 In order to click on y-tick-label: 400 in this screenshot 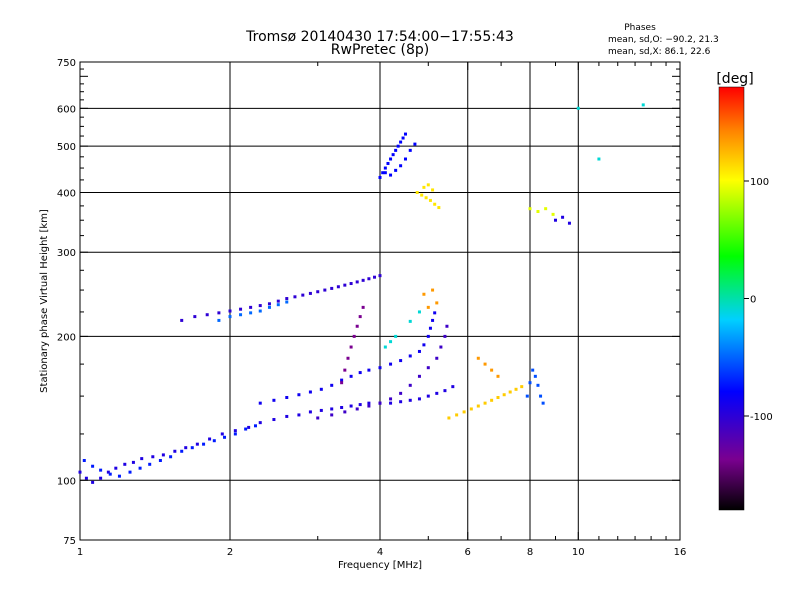, I will do `click(66, 193)`.